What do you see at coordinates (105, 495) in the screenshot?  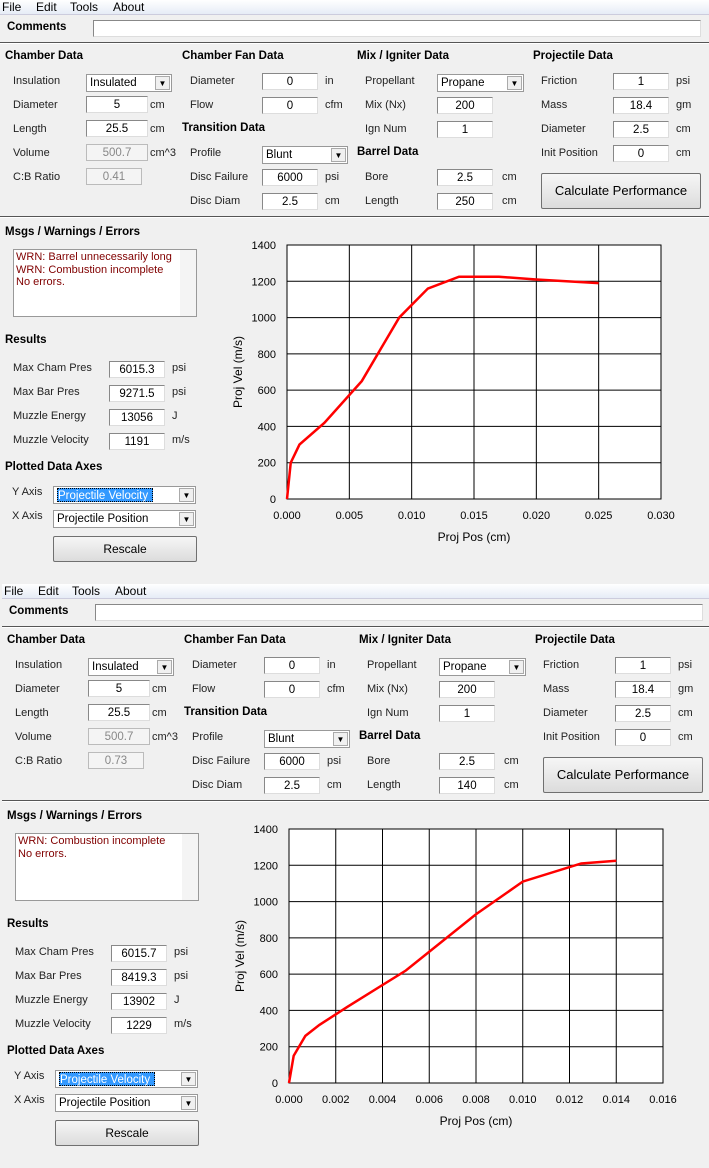 I see `y-axis-select-value: Projectile Velocity` at bounding box center [105, 495].